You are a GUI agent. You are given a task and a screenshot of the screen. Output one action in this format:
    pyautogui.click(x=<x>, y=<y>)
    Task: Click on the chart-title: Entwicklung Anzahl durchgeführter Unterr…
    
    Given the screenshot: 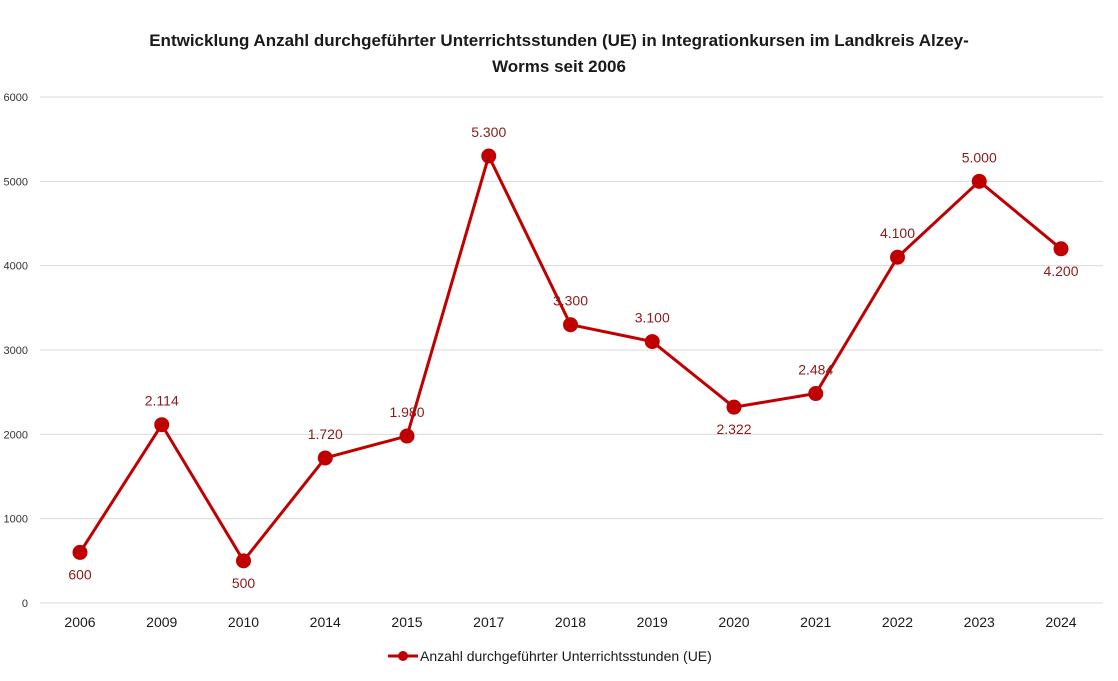 What is the action you would take?
    pyautogui.click(x=559, y=54)
    